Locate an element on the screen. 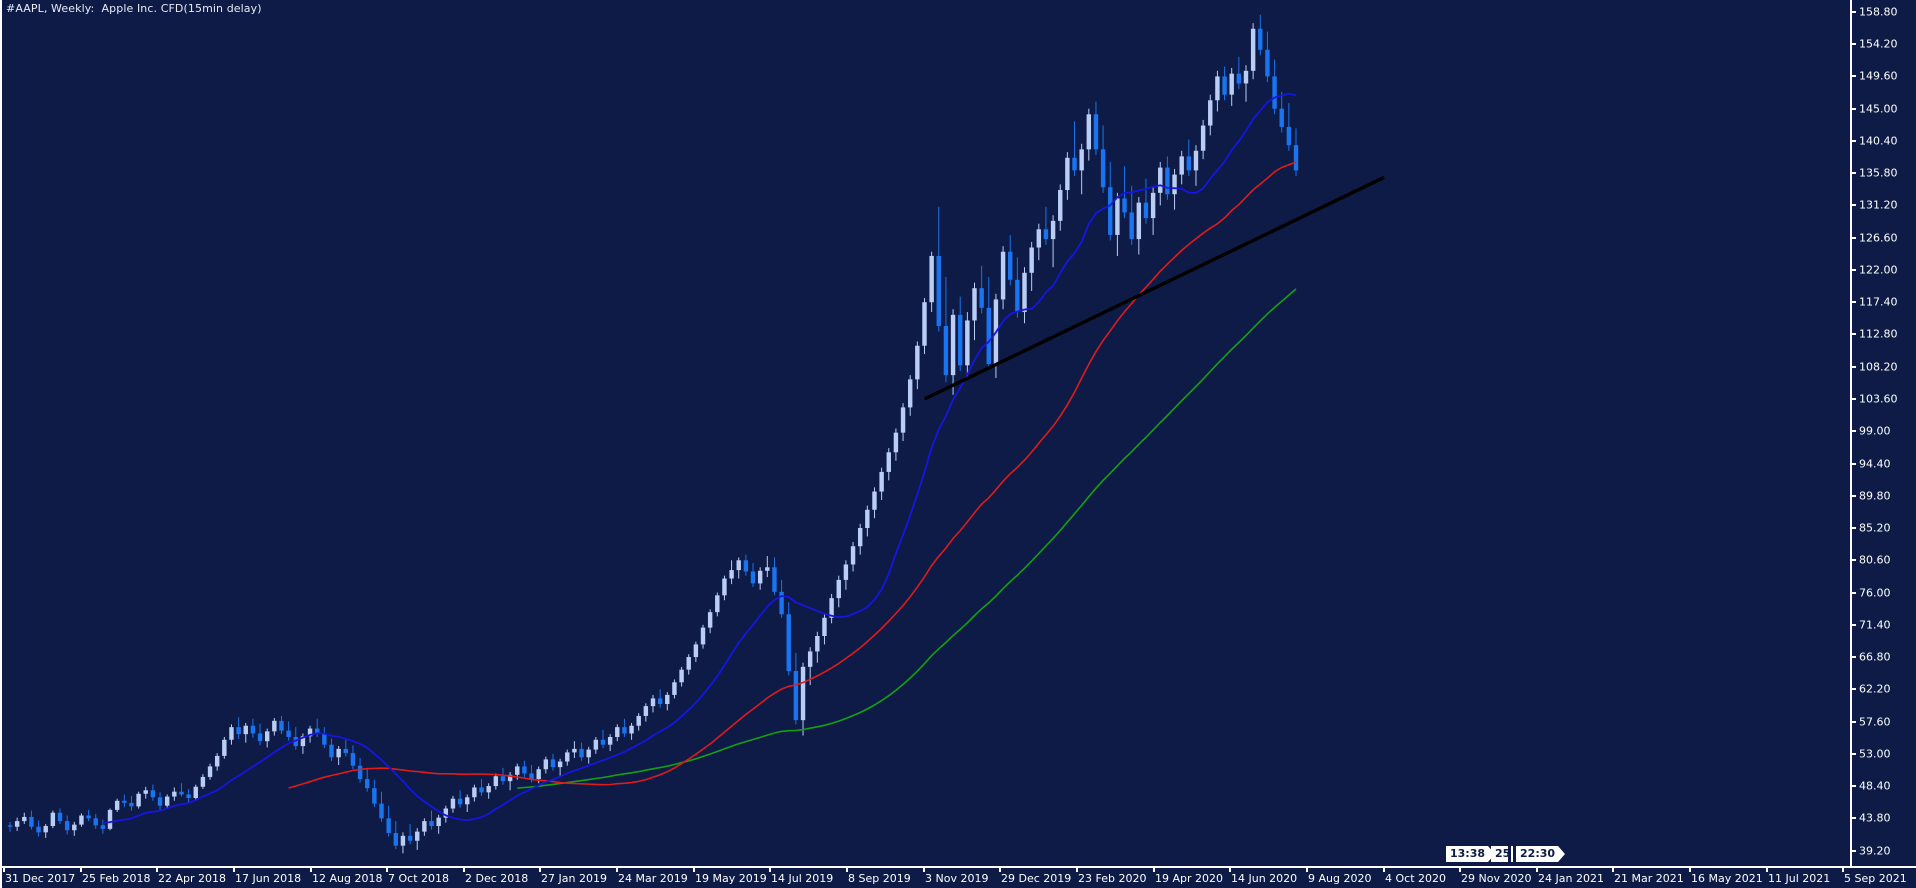 This screenshot has height=888, width=1916. trendline is located at coordinates (1154, 288).